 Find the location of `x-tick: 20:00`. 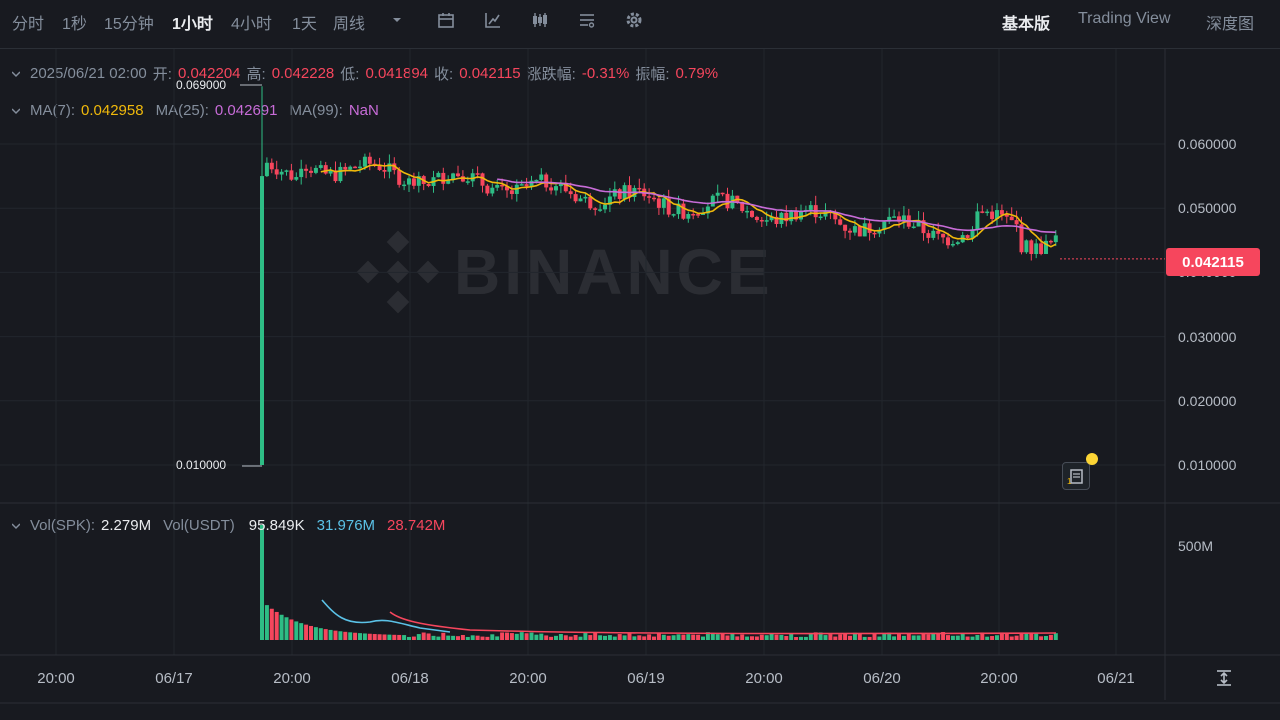

x-tick: 20:00 is located at coordinates (56, 678).